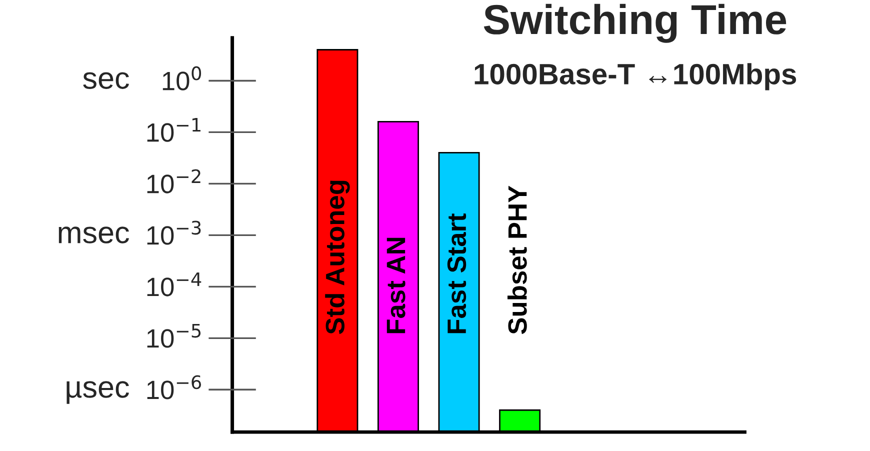 Image resolution: width=870 pixels, height=451 pixels. What do you see at coordinates (174, 387) in the screenshot?
I see `y-tick-label: 10$^{−6}$` at bounding box center [174, 387].